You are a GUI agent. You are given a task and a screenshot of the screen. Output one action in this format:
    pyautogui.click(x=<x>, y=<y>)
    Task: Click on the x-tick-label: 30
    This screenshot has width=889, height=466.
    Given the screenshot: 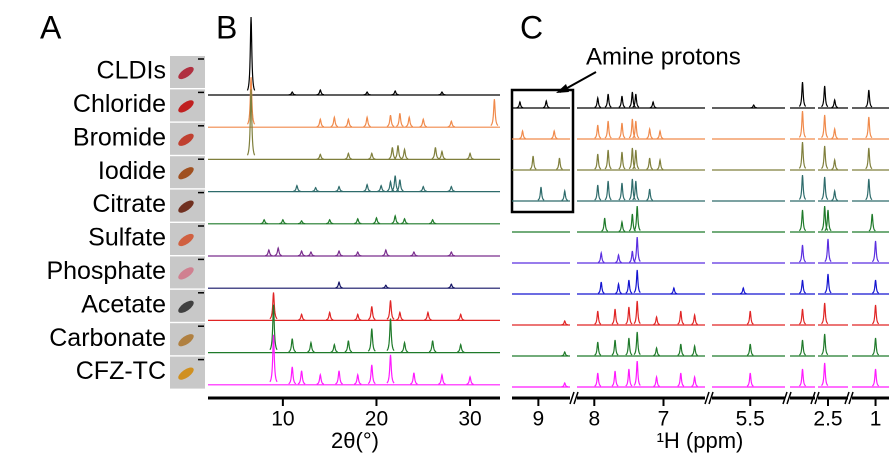 What is the action you would take?
    pyautogui.click(x=469, y=419)
    